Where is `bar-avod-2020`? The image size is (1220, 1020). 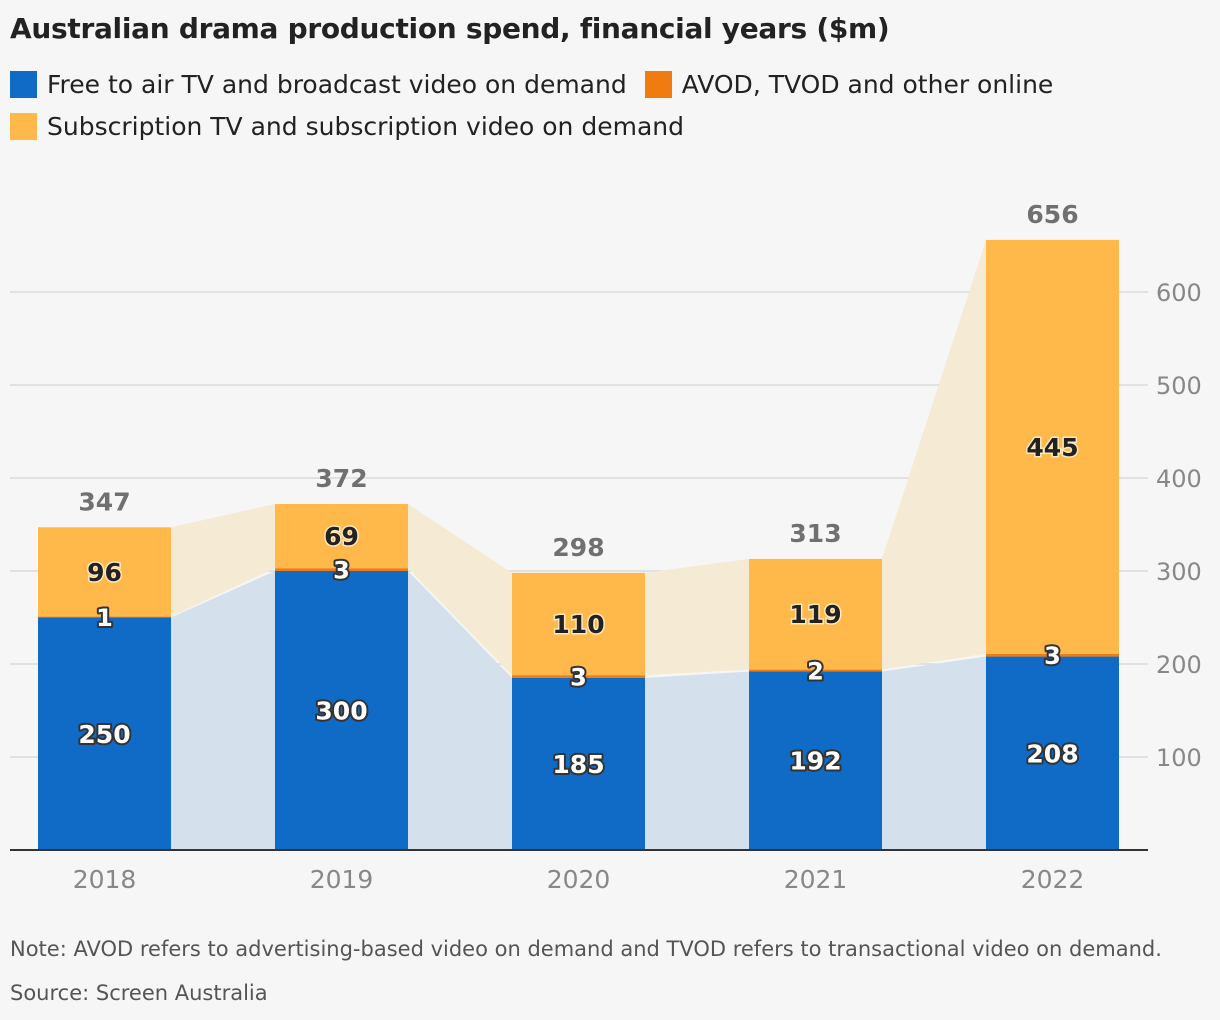 bar-avod-2020 is located at coordinates (578, 676).